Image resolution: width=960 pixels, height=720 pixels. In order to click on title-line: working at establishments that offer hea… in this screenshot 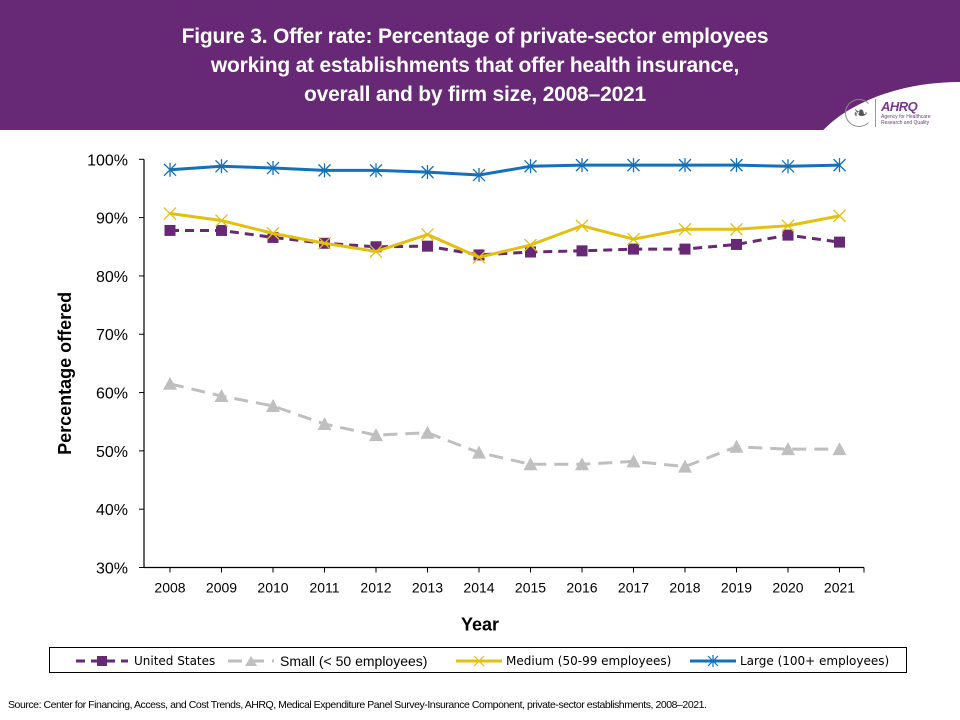, I will do `click(475, 65)`.